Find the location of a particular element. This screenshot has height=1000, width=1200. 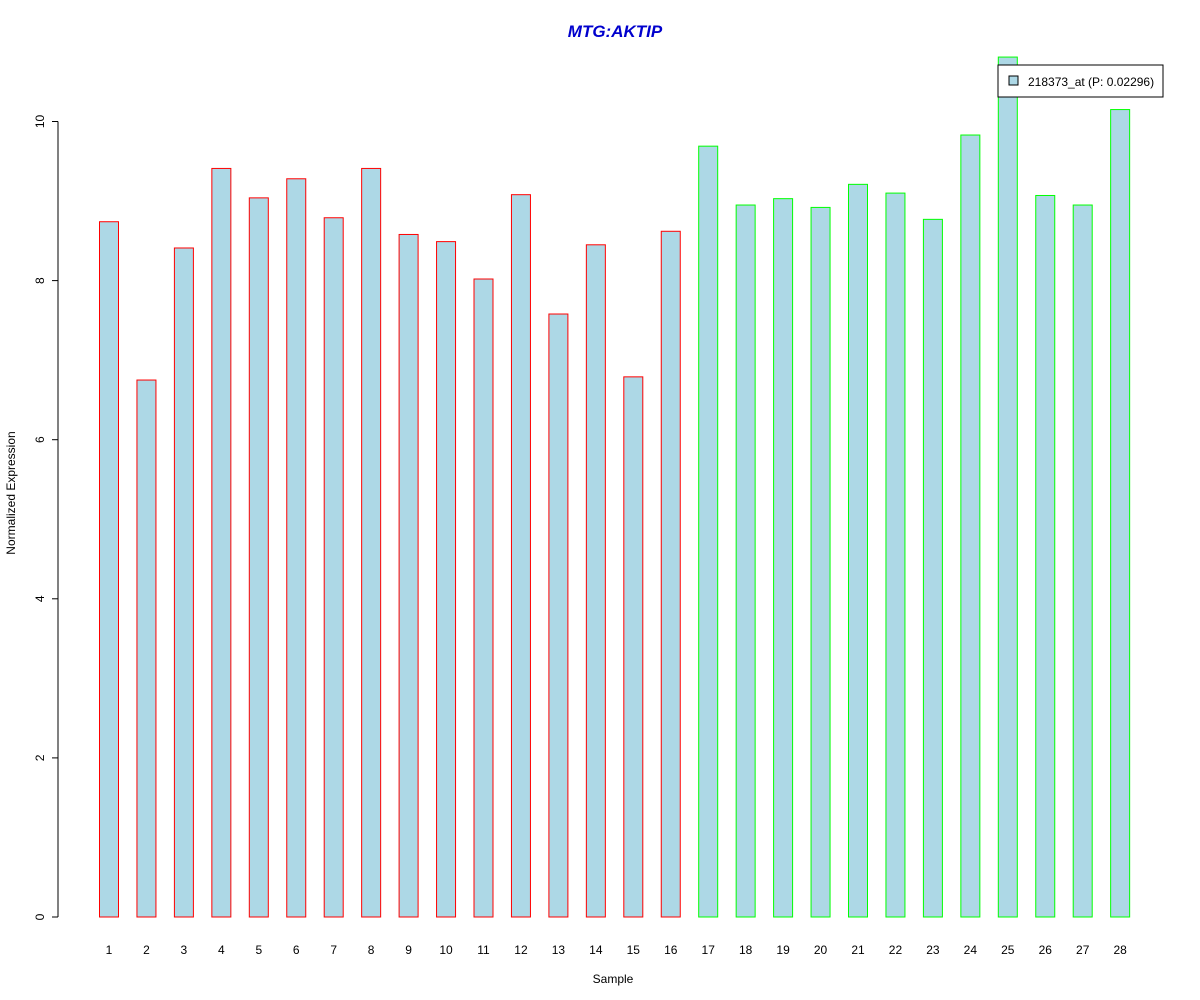

x-tick-label: 9 is located at coordinates (408, 950).